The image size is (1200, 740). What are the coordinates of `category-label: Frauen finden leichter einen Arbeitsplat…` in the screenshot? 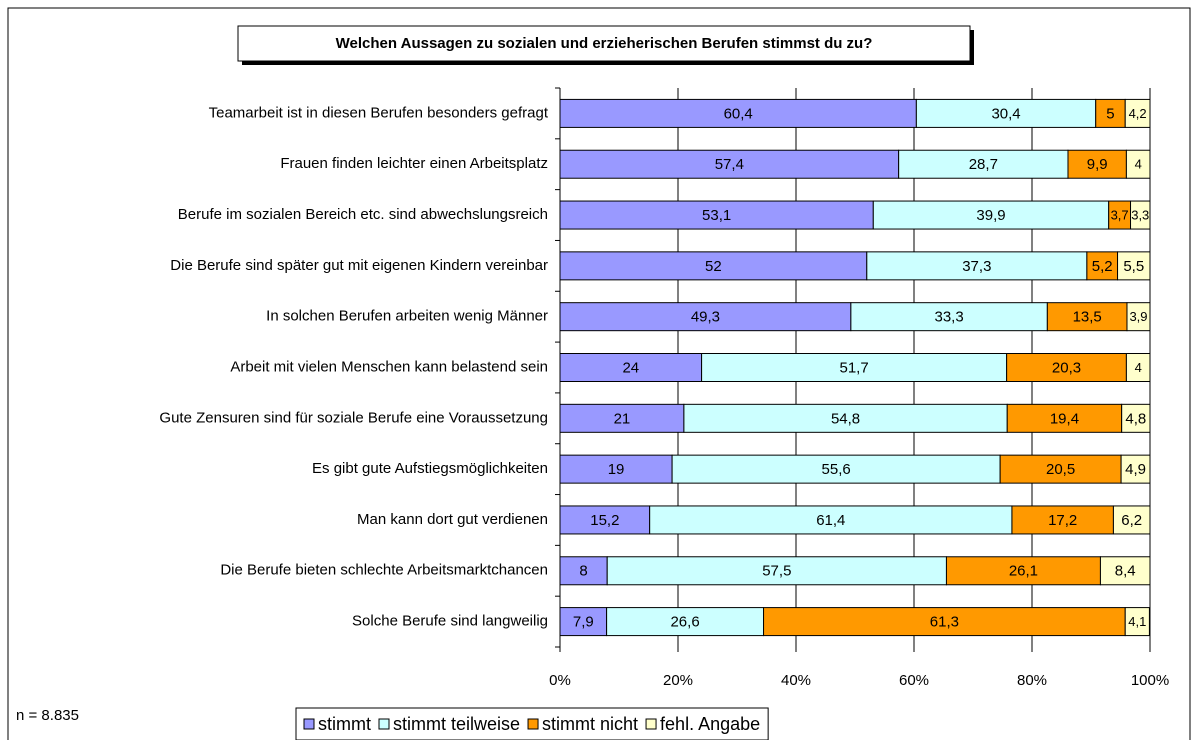 It's located at (414, 163).